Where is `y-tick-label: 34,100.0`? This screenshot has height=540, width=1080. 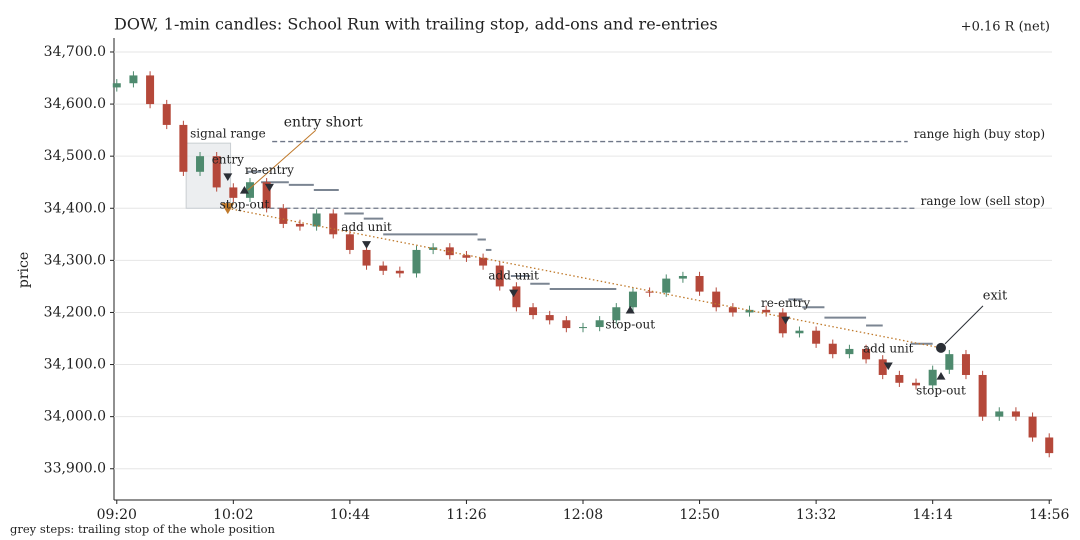
y-tick-label: 34,100.0 is located at coordinates (75, 365).